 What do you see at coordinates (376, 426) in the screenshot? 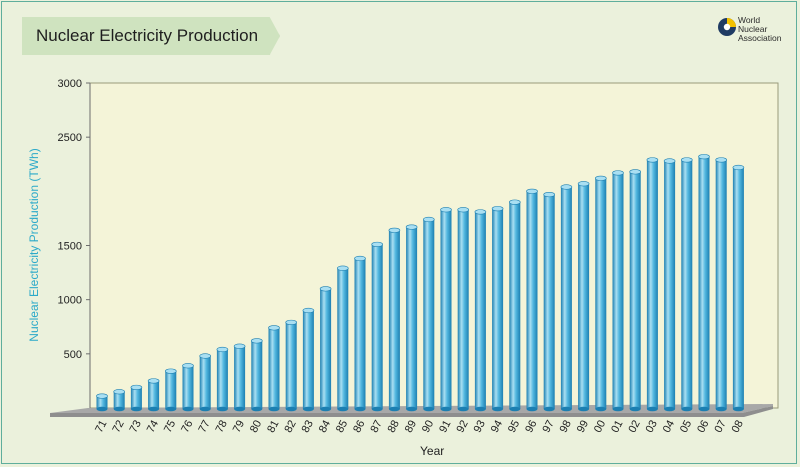
I see `x-tick-label: 87` at bounding box center [376, 426].